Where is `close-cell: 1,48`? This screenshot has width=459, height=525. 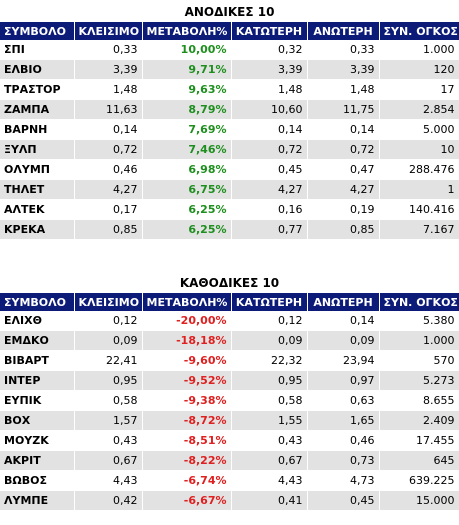 close-cell: 1,48 is located at coordinates (108, 89).